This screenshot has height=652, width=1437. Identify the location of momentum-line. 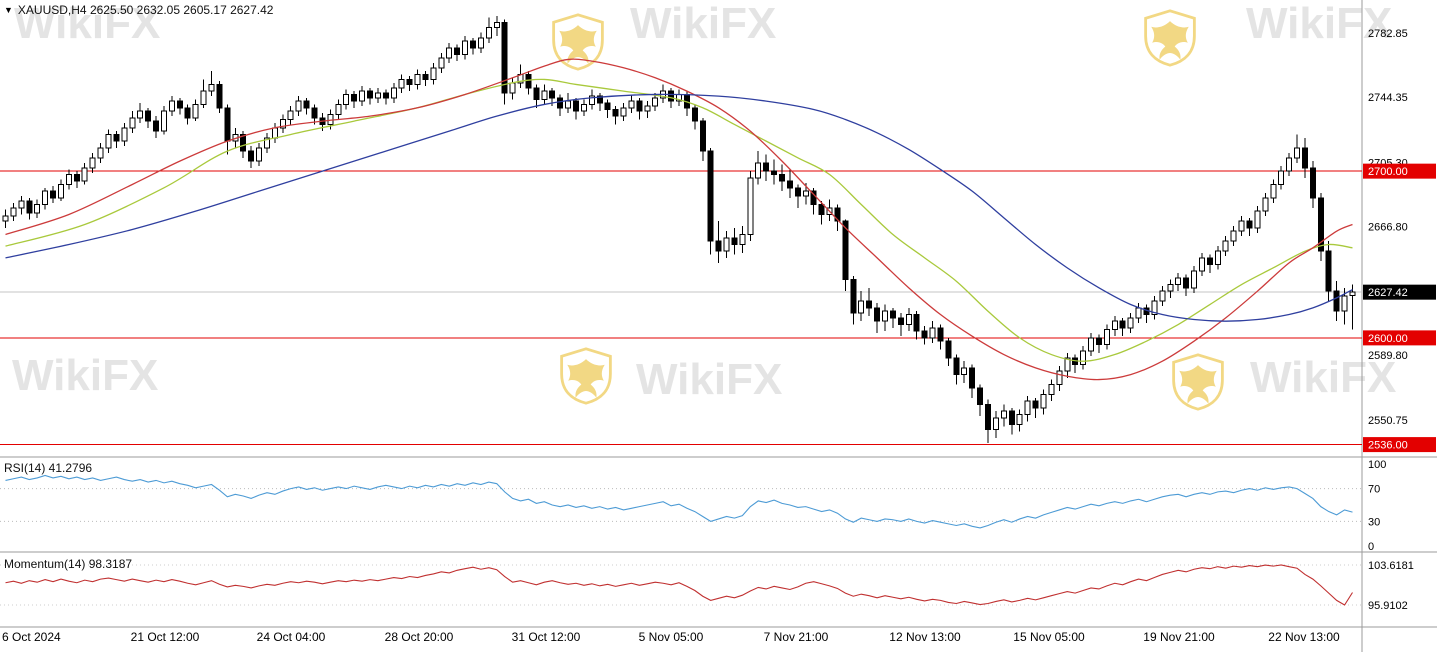
(679, 585).